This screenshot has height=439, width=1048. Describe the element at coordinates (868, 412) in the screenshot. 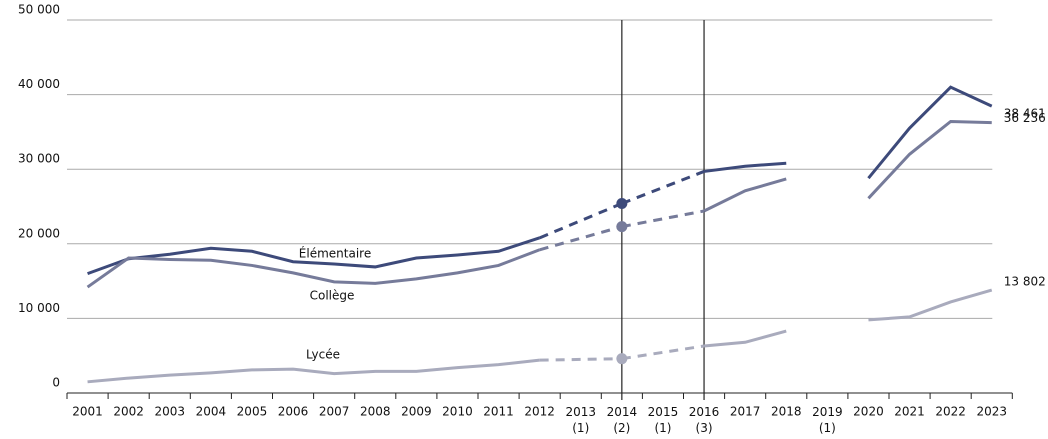

I see `x-tick-label: 2020` at that location.